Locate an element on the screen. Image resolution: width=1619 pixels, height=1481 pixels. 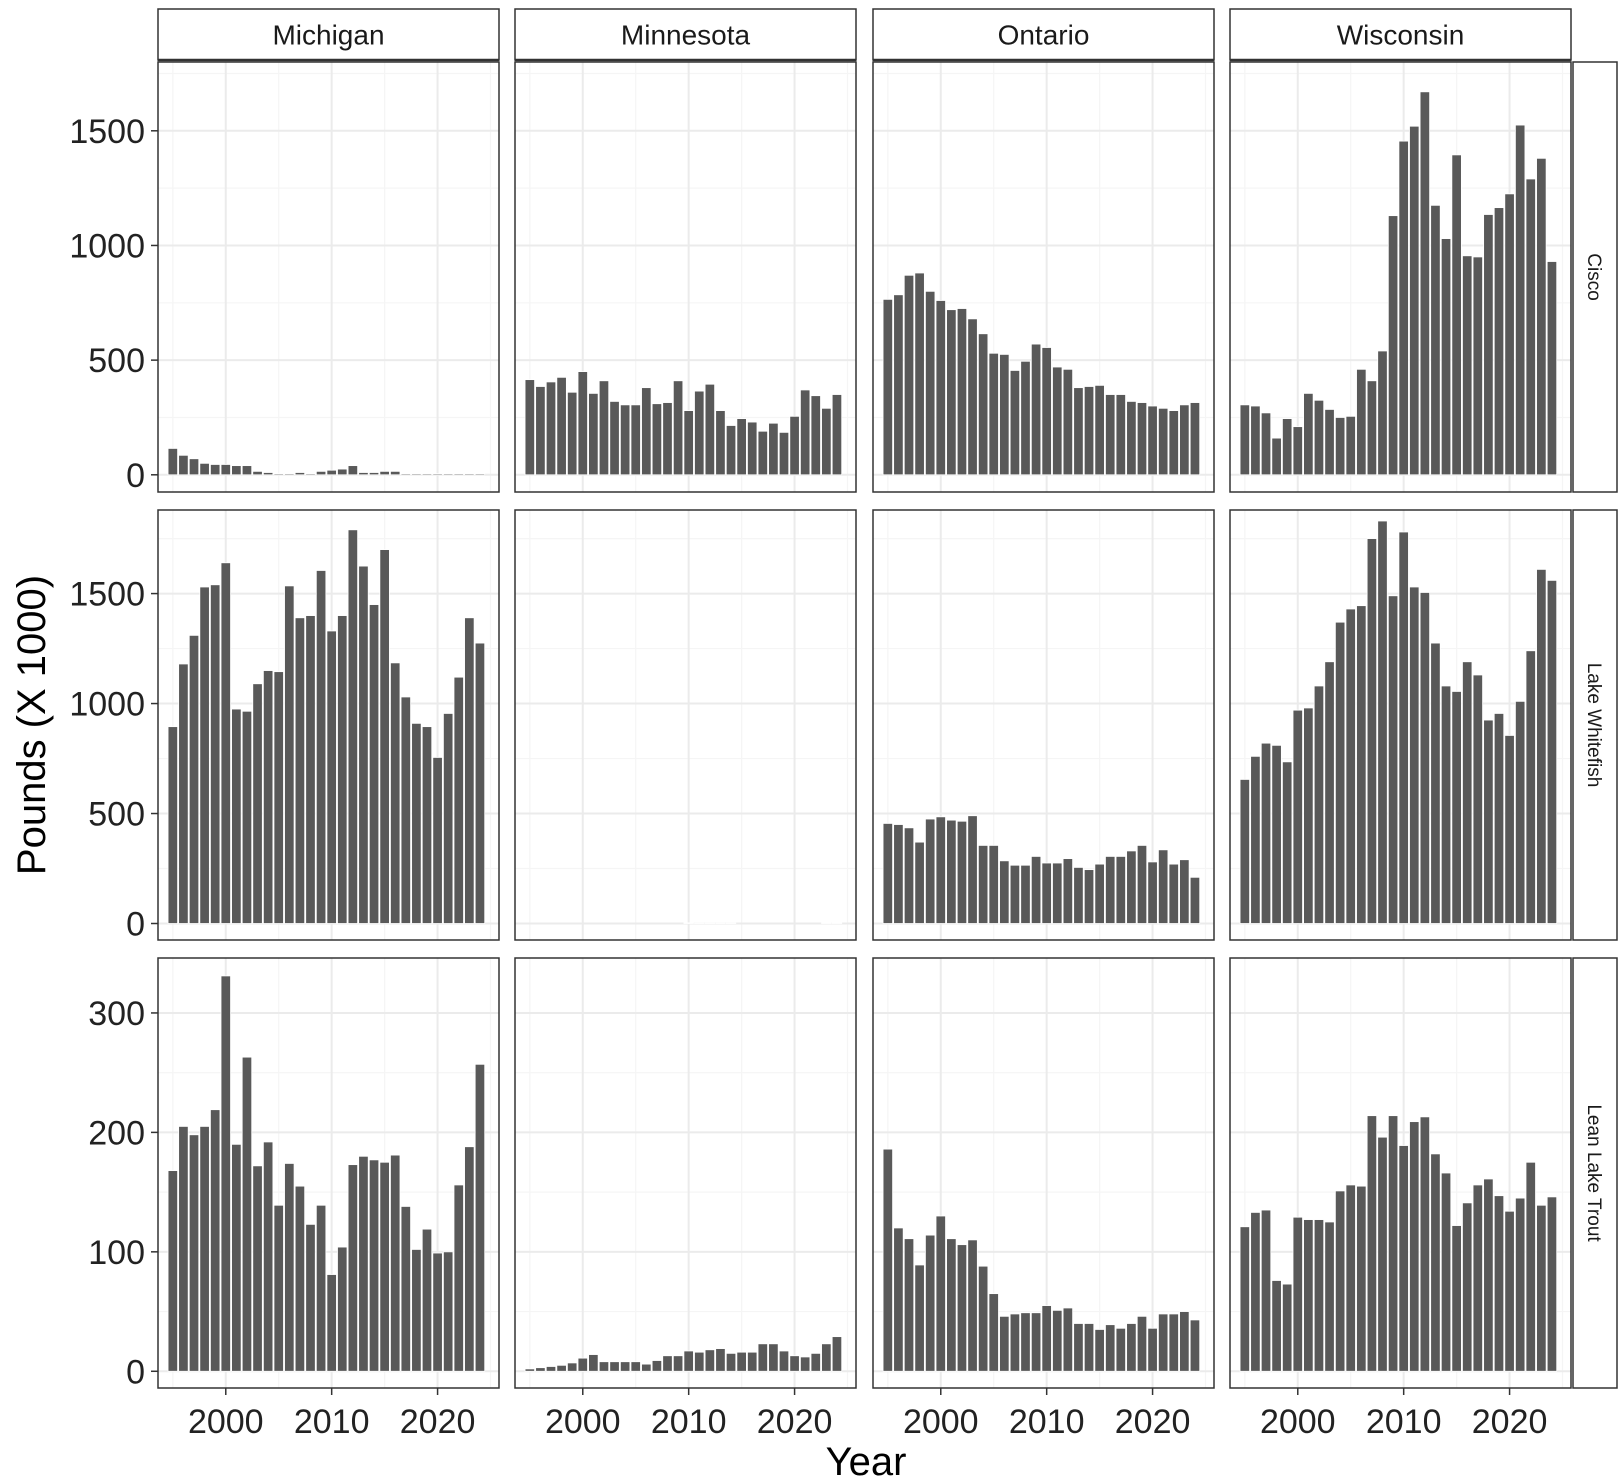
bar-lean-lake-trout-wisconsin-1999 is located at coordinates (1287, 1327).